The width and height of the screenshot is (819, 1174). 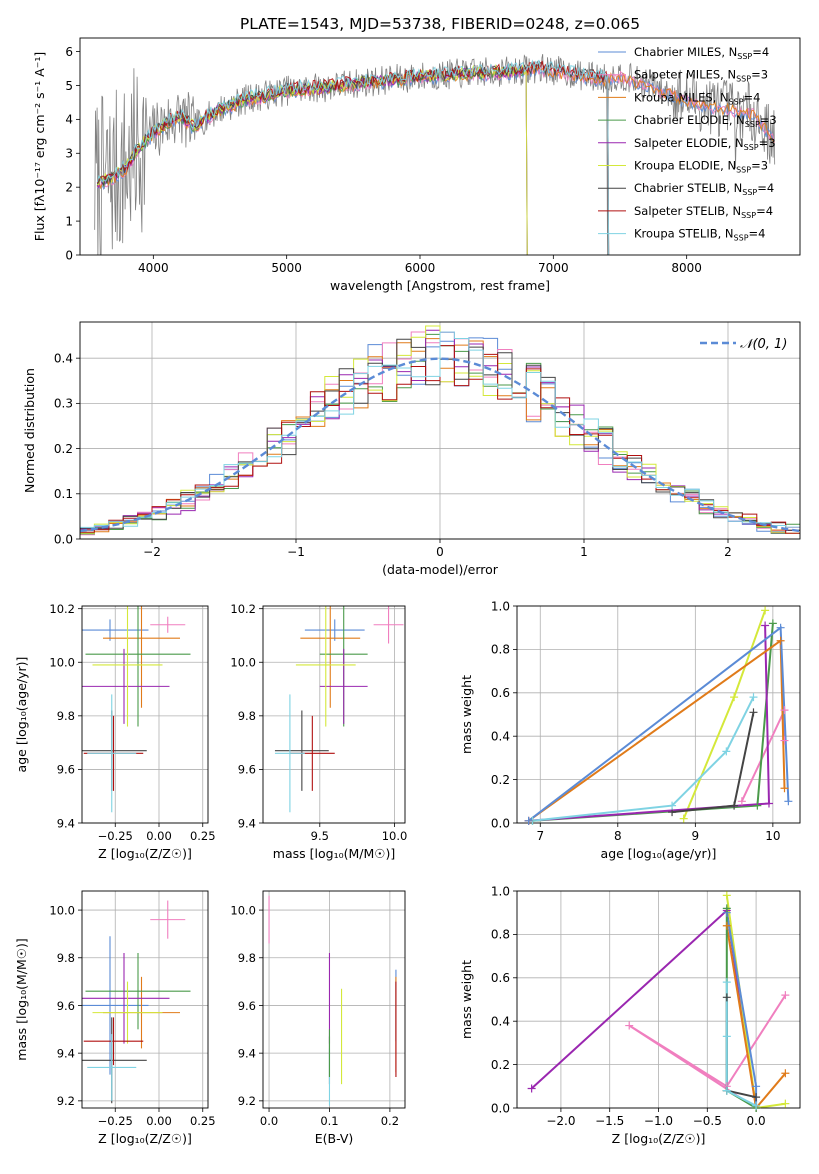 What do you see at coordinates (705, 121) in the screenshot?
I see `legend-label: Chabrier ELODIE, NSSP=3` at bounding box center [705, 121].